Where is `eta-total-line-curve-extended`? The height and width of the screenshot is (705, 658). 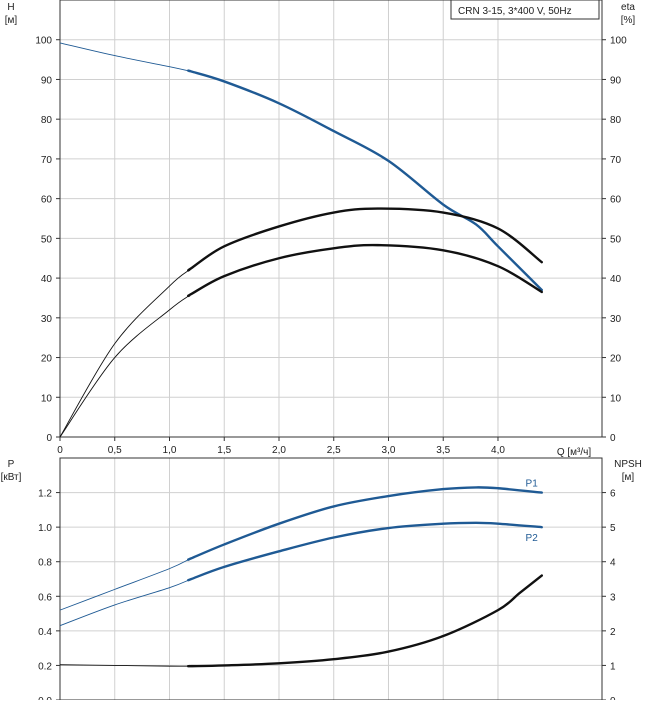
eta-total-line-curve-extended is located at coordinates (124, 353).